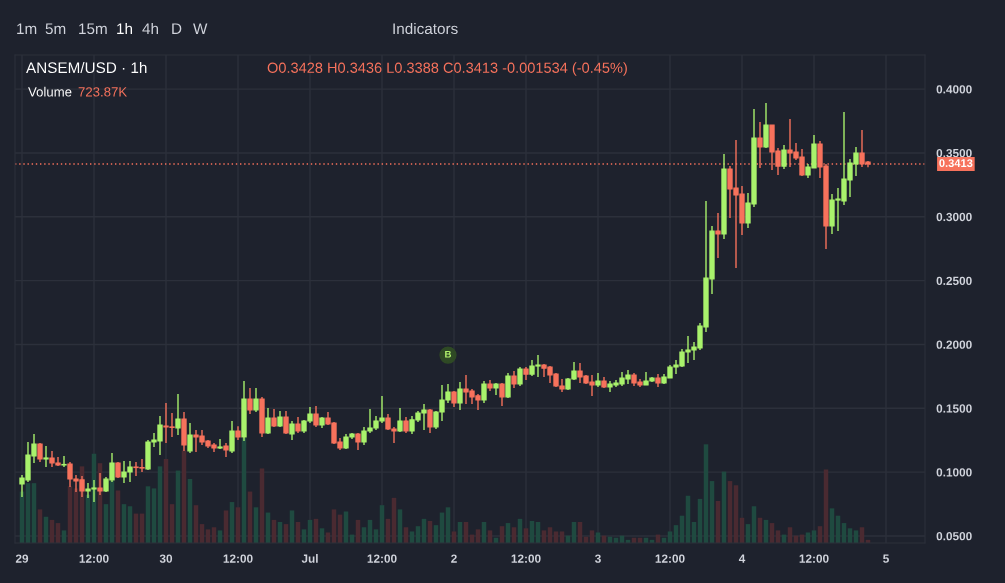  What do you see at coordinates (103, 92) in the screenshot?
I see `annotation: 723.87K` at bounding box center [103, 92].